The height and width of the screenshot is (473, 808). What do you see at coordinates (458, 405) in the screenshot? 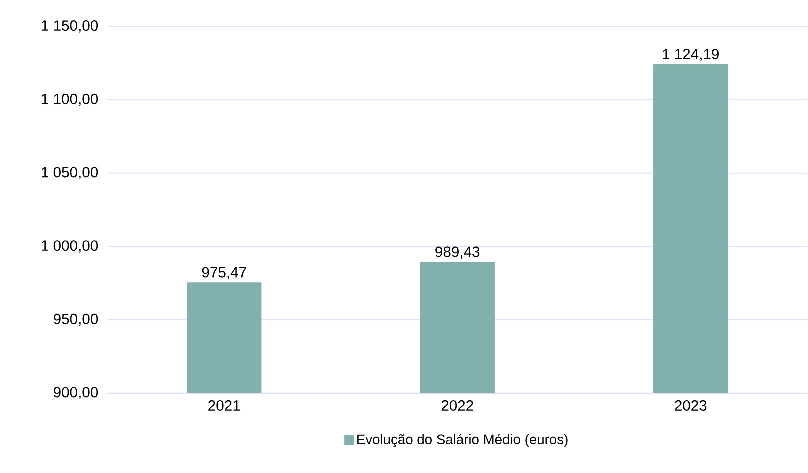
I see `x-tick-label: 2022` at bounding box center [458, 405].